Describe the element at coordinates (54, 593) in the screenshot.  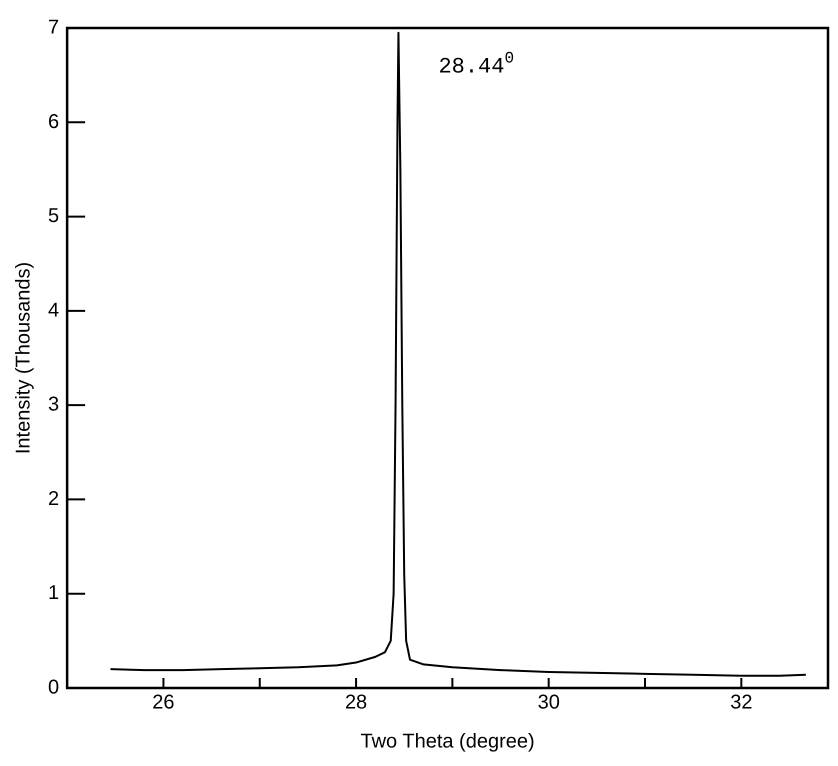
I see `y-tick-label: 1` at that location.